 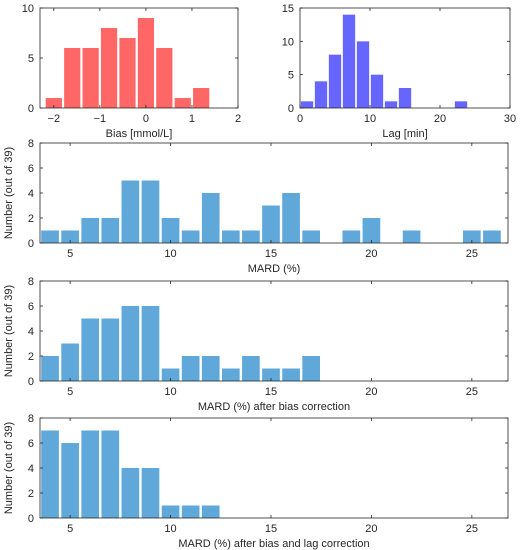 I want to click on y-tick-label: 10, so click(x=28, y=9).